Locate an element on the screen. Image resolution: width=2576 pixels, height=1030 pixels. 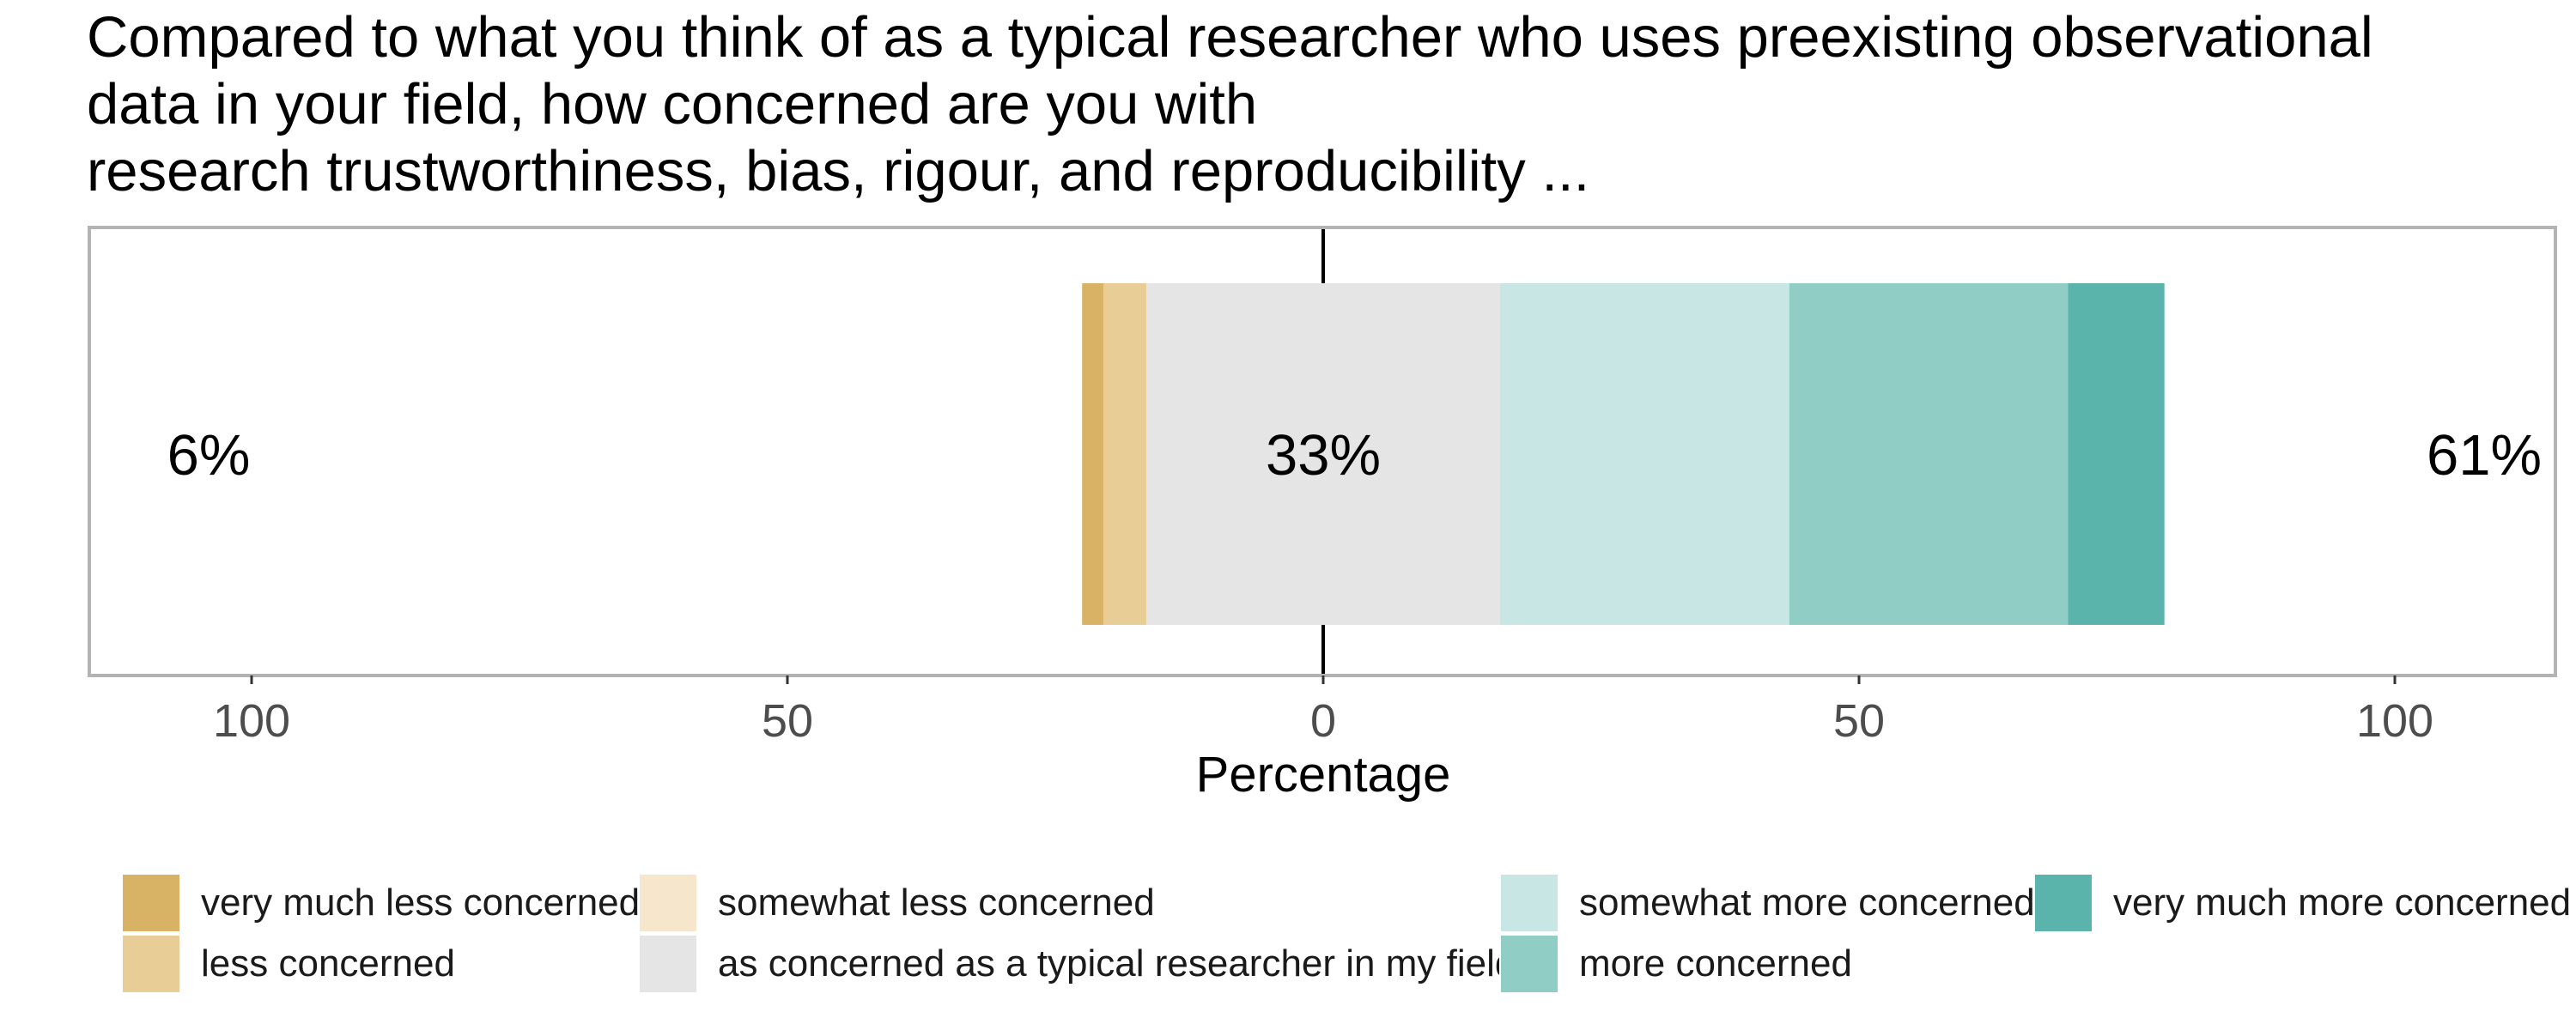
legend-label: very much less concerned is located at coordinates (420, 903).